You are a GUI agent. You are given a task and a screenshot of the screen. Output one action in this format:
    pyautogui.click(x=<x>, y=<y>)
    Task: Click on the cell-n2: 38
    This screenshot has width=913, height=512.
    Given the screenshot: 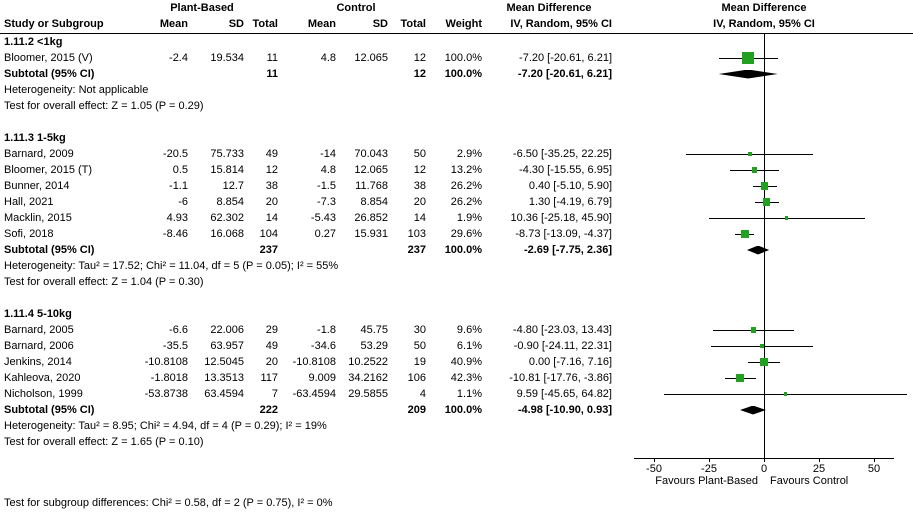 What is the action you would take?
    pyautogui.click(x=419, y=186)
    